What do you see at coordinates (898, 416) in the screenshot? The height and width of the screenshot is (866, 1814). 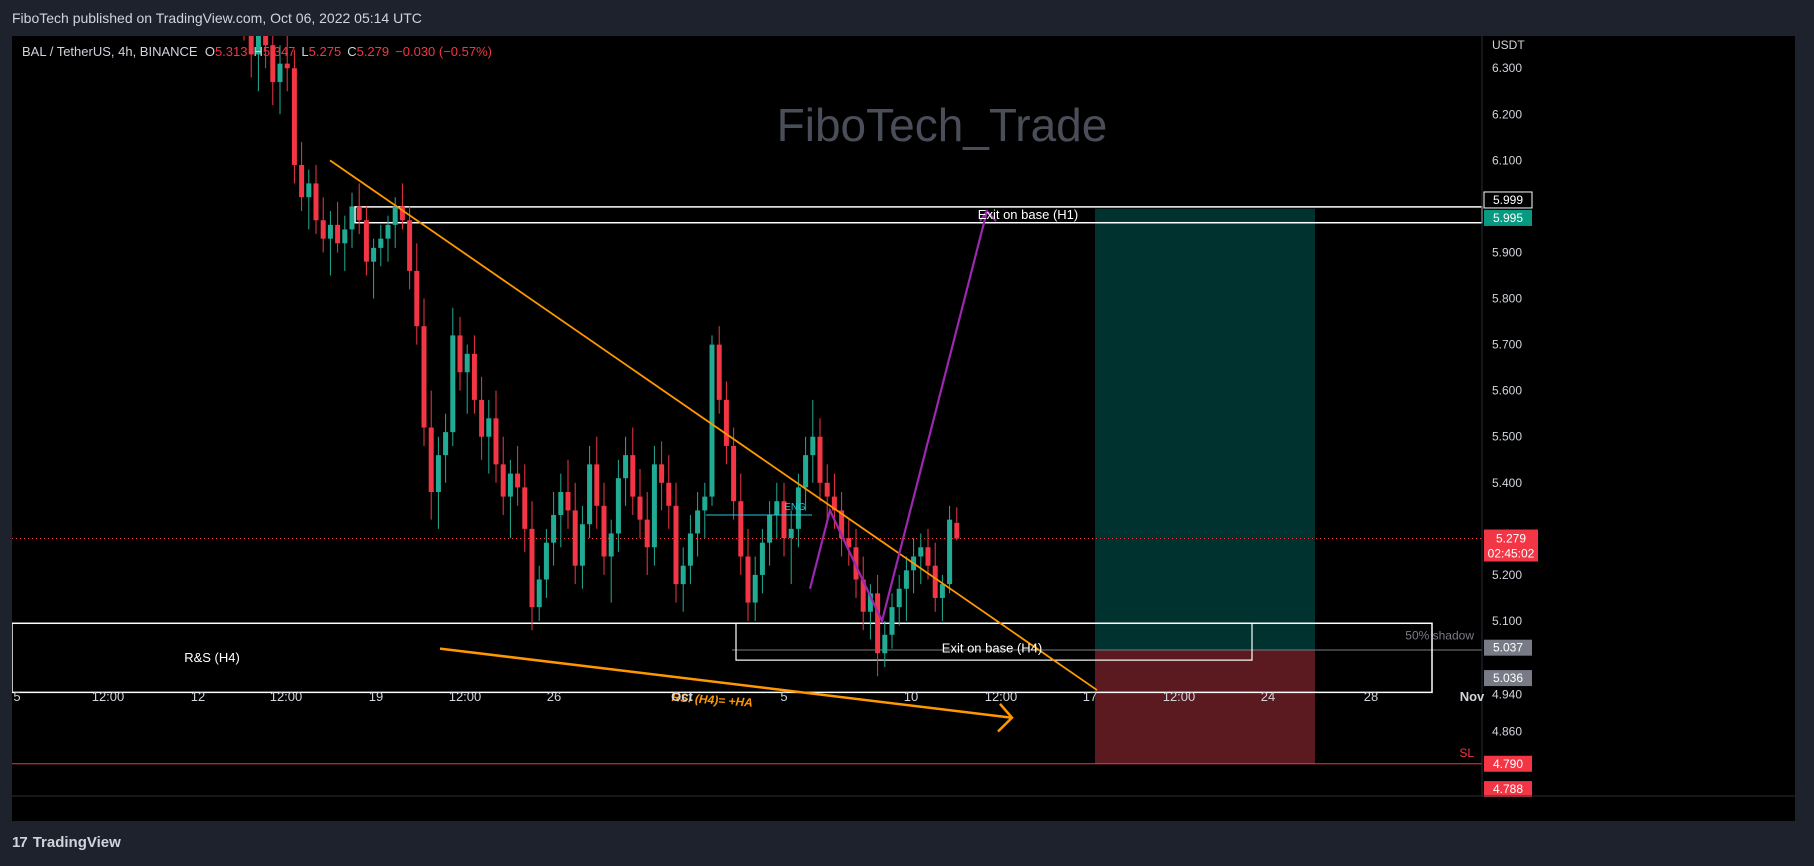 I see `projection-path` at bounding box center [898, 416].